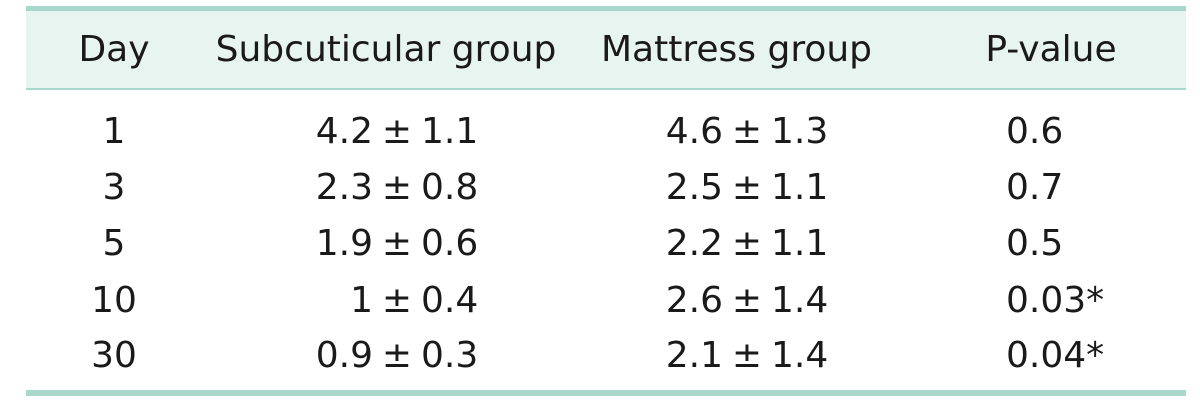 This screenshot has width=1200, height=407. Describe the element at coordinates (344, 355) in the screenshot. I see `subcuticular-mean: 0.9` at that location.